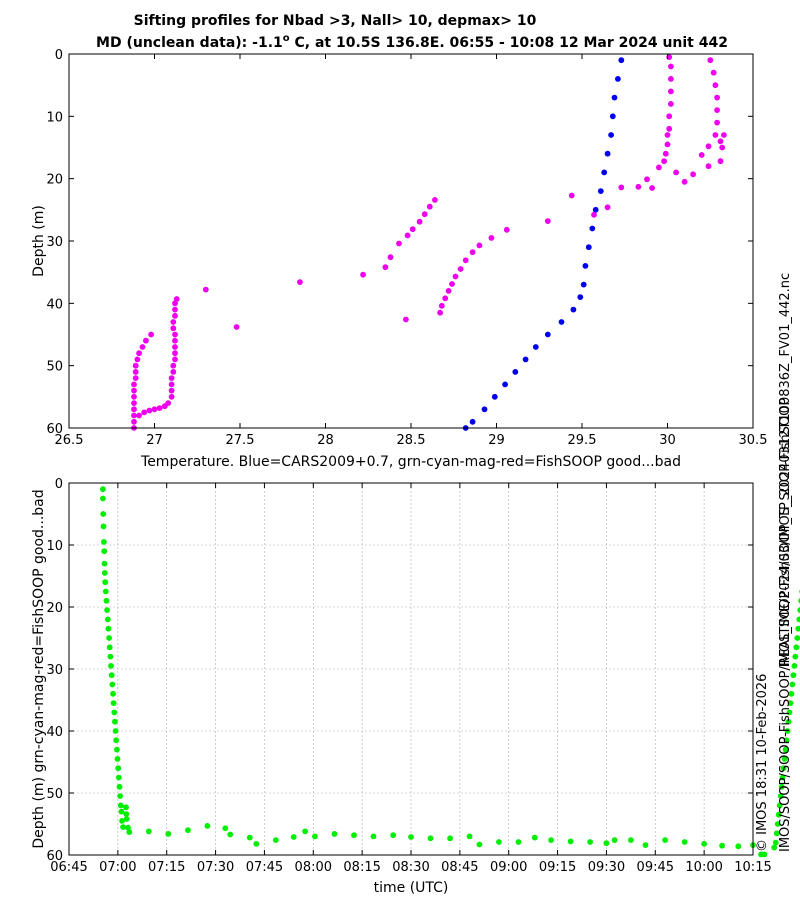 This screenshot has height=900, width=800. What do you see at coordinates (154, 440) in the screenshot?
I see `x-tick-label: 27` at bounding box center [154, 440].